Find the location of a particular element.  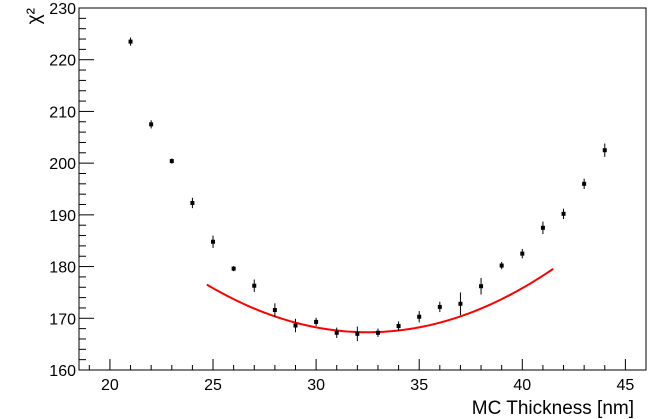

y-tick-label: 190 is located at coordinates (62, 216).